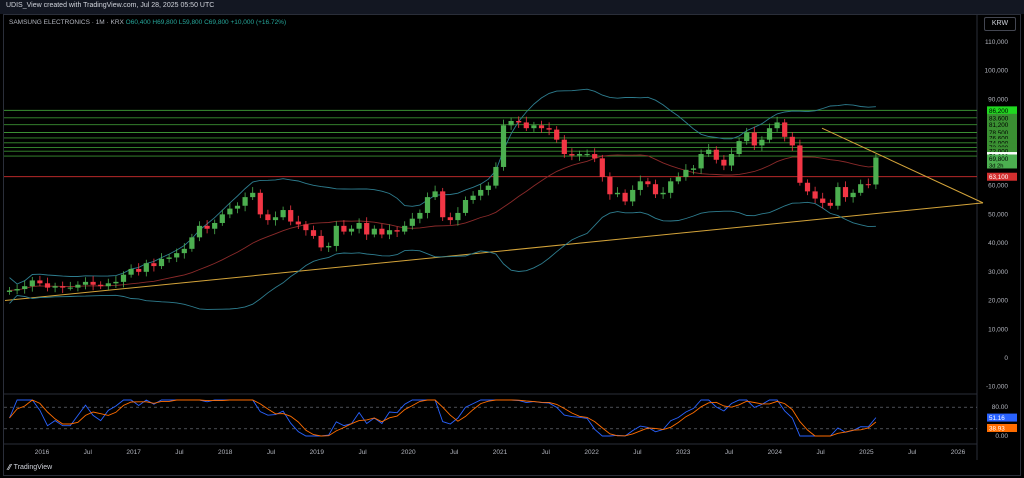  What do you see at coordinates (443, 418) in the screenshot?
I see `stoch-k-line` at bounding box center [443, 418].